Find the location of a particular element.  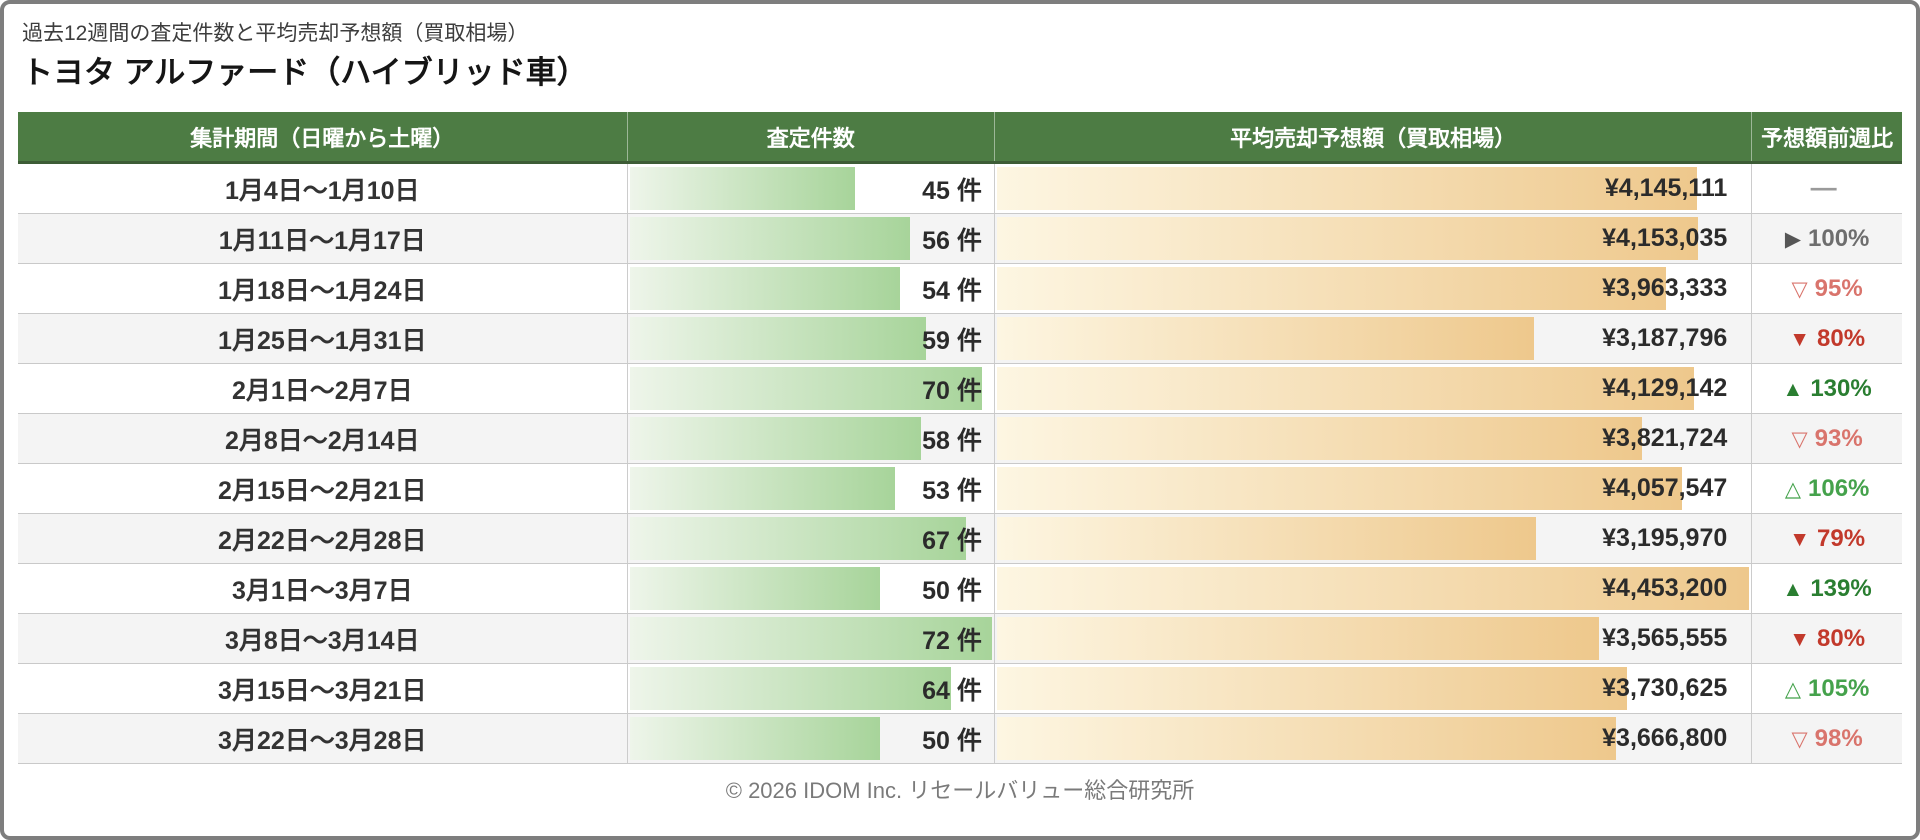

period-cell: 2月8日〜2月14日 is located at coordinates (322, 438).